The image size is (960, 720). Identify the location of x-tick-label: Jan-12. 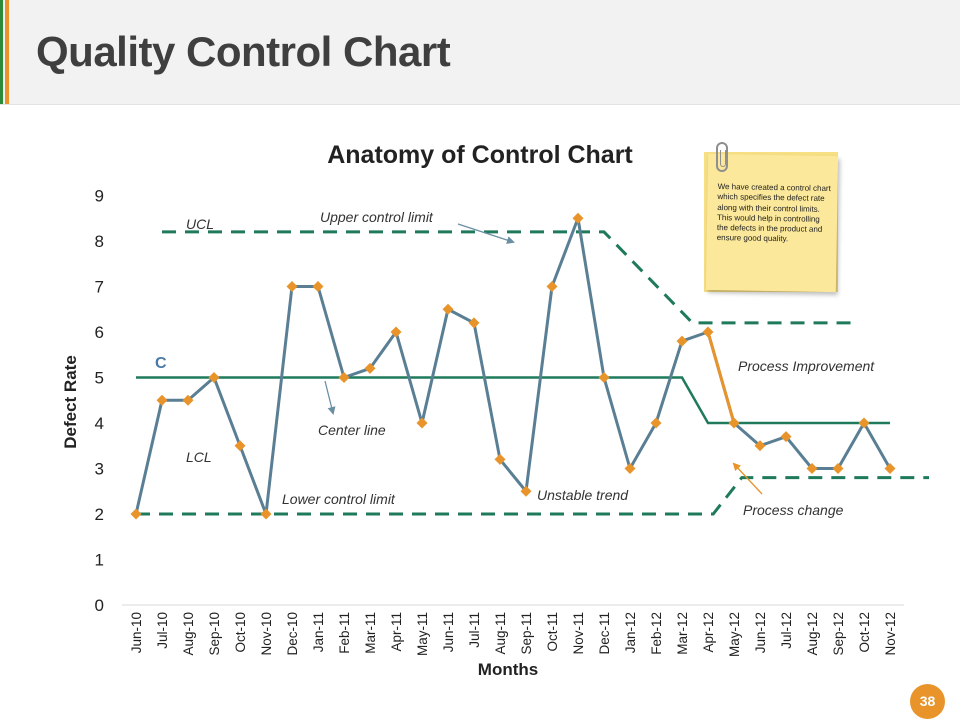
(630, 632).